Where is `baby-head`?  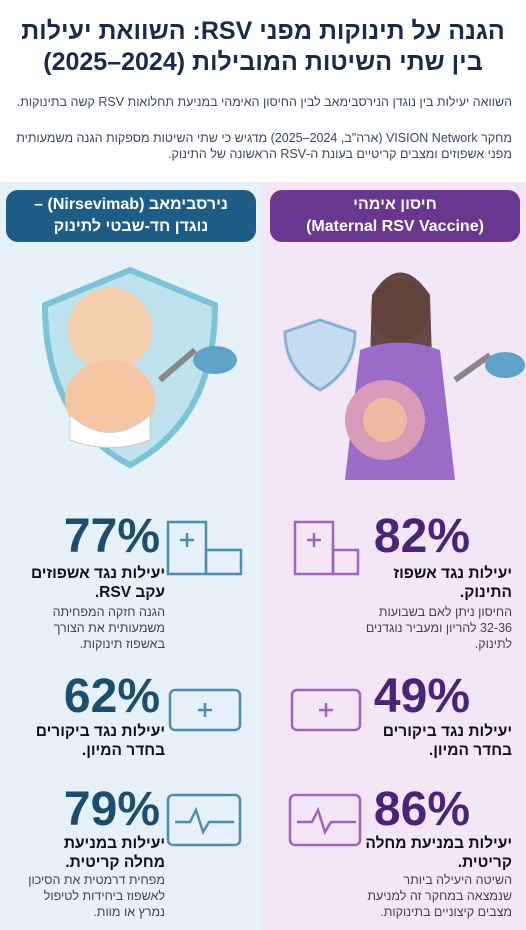
baby-head is located at coordinates (110, 330).